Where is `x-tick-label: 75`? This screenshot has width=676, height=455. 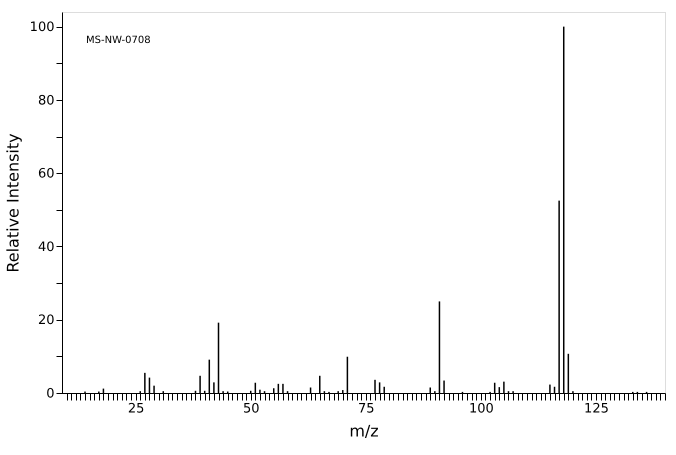
x-tick-label: 75 is located at coordinates (366, 409).